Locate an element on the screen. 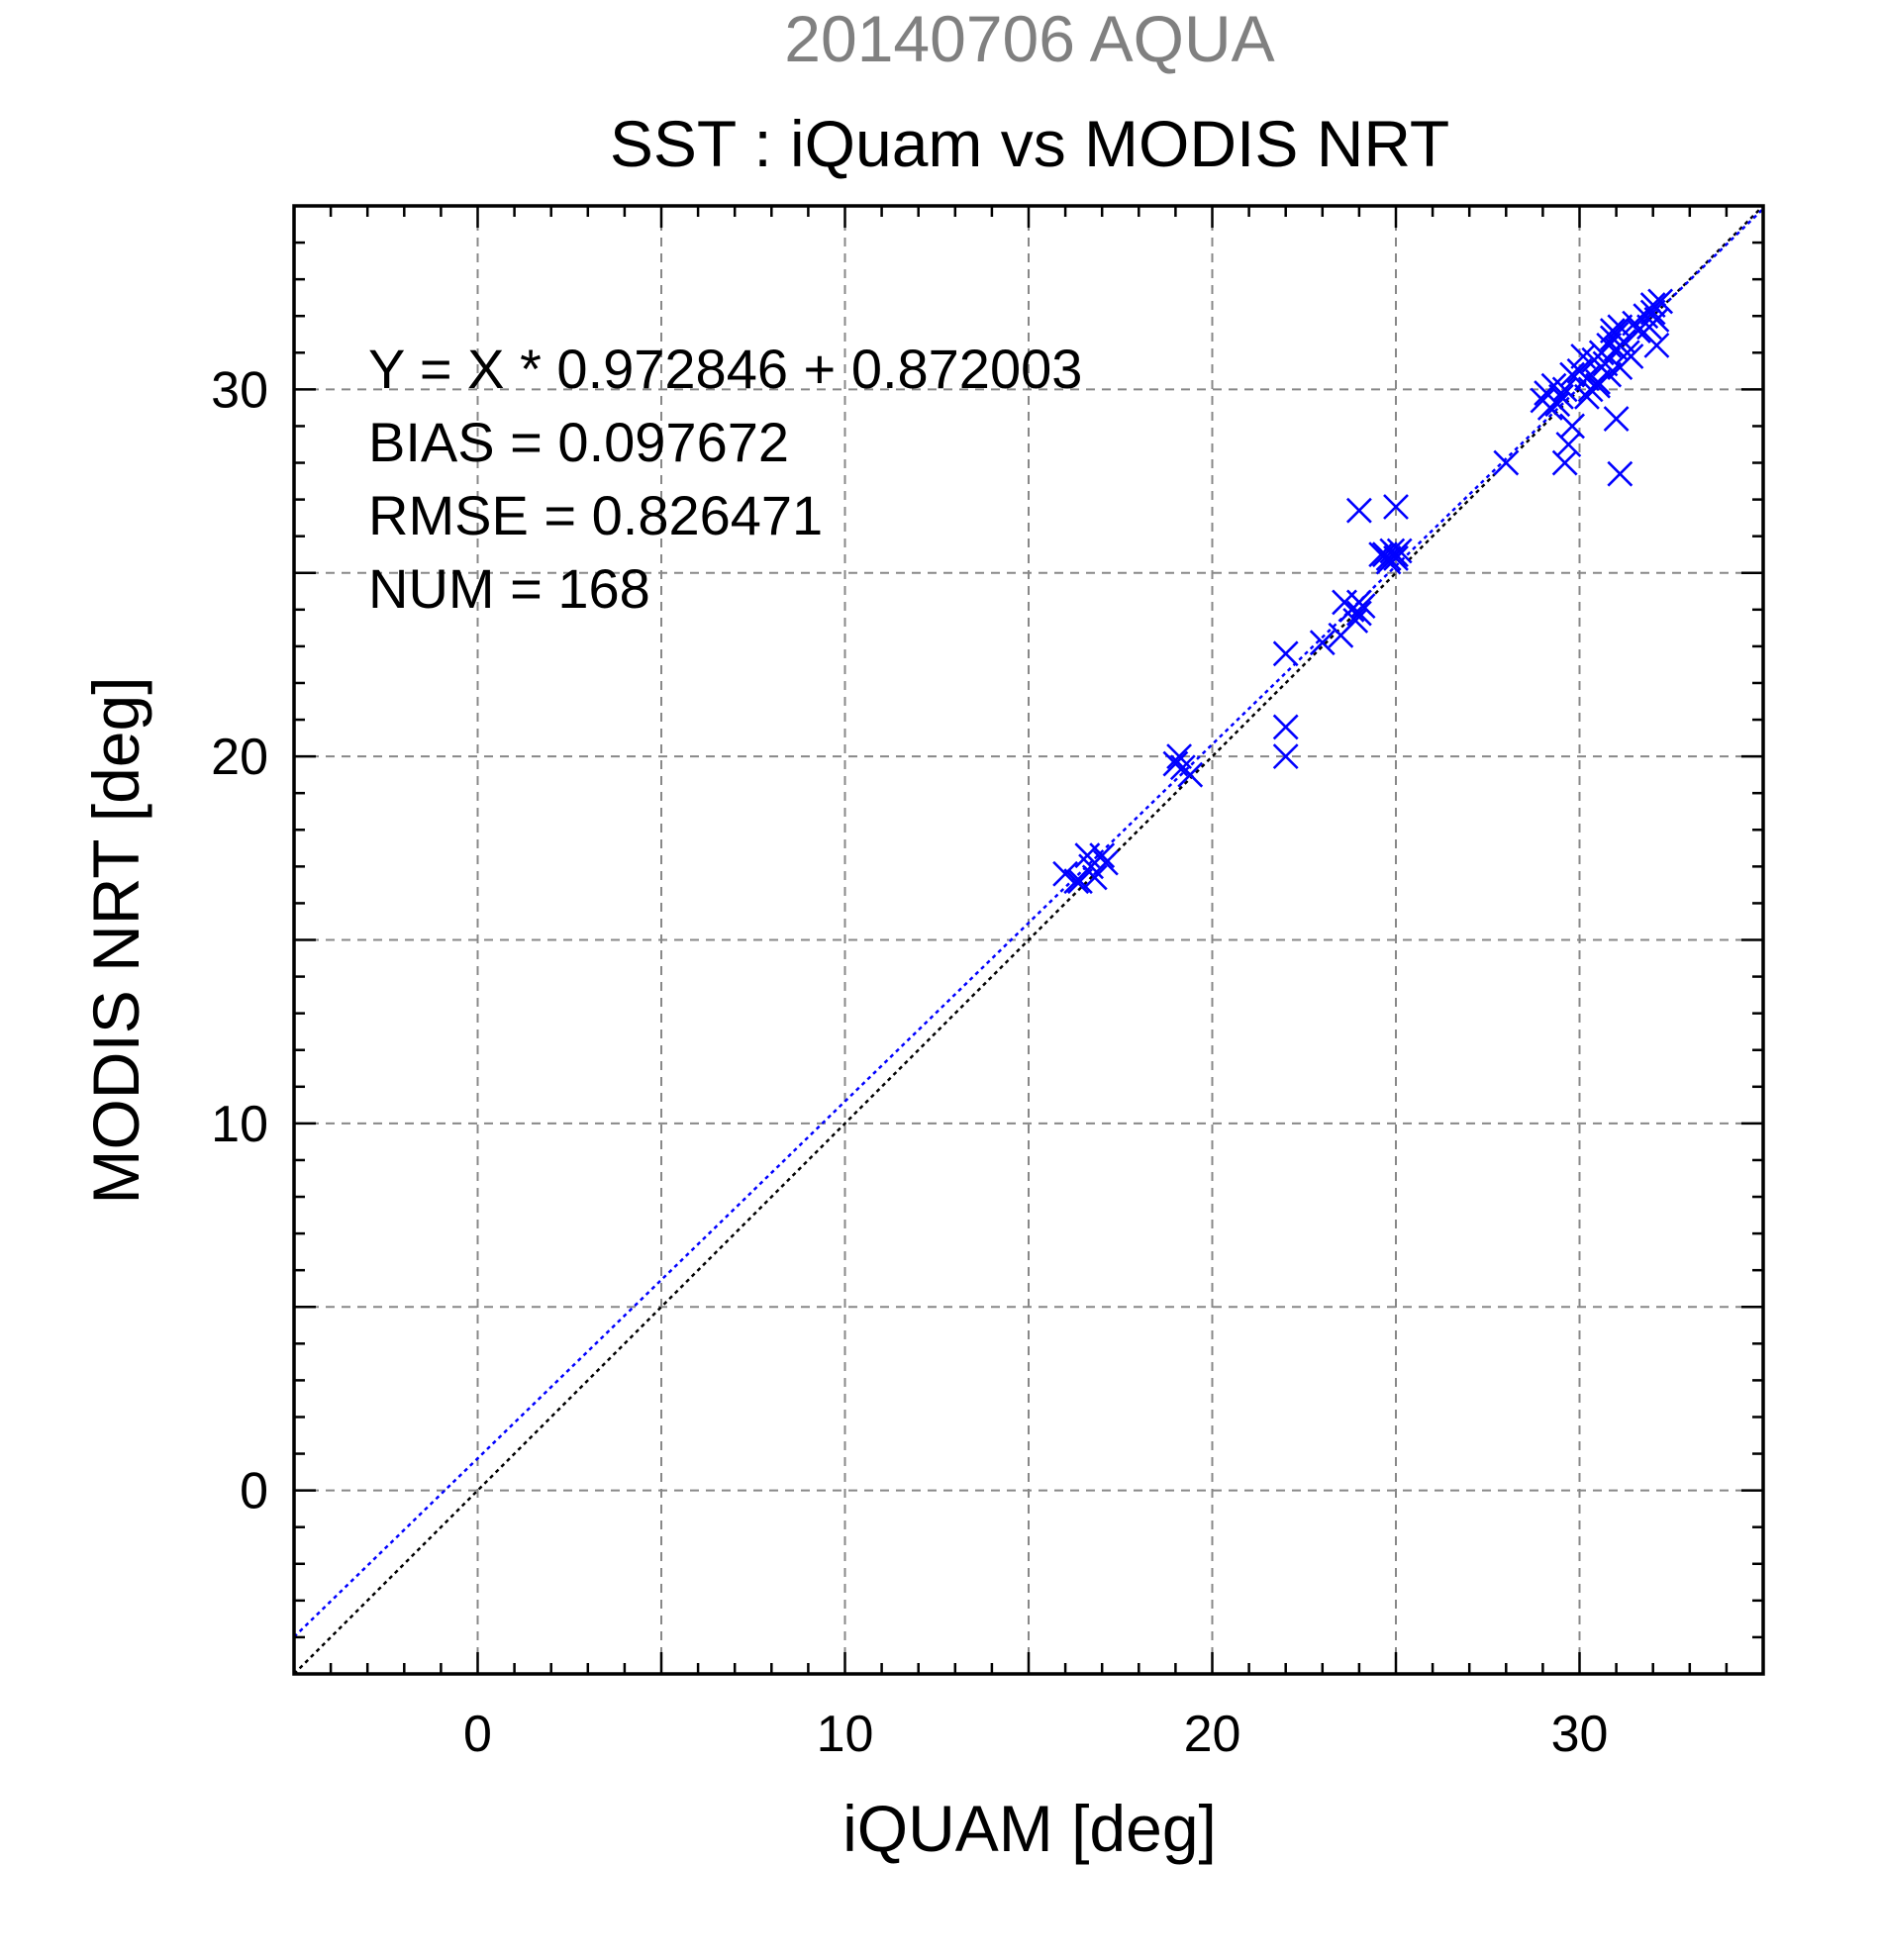  x-tick-label: 20 is located at coordinates (1212, 1734).